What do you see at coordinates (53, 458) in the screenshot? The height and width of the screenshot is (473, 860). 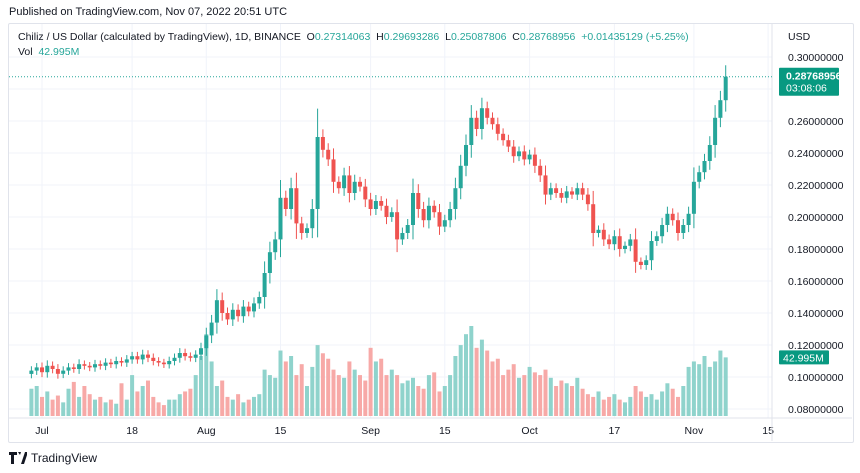 I see `tradingview-logo: TradingView` at bounding box center [53, 458].